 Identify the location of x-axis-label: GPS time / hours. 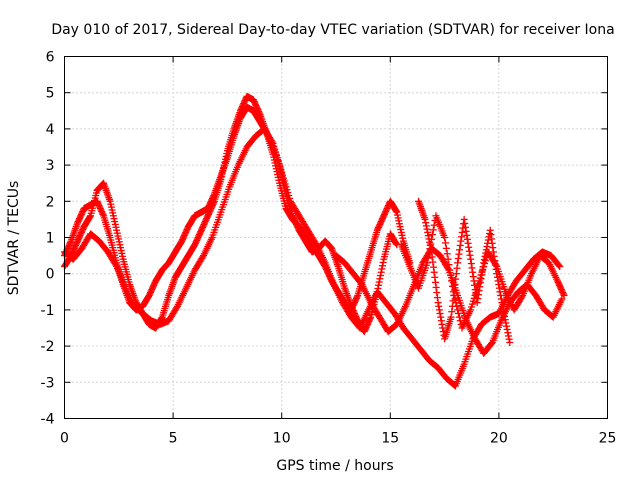
(334, 466).